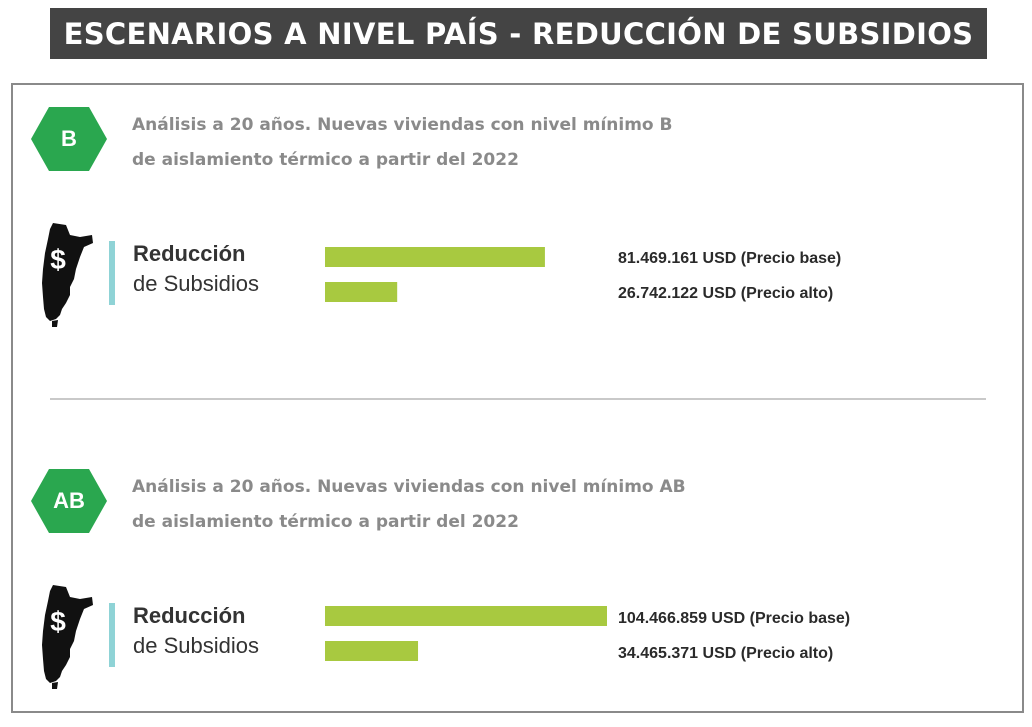 This screenshot has width=1032, height=727. I want to click on level-badge: B, so click(69, 138).